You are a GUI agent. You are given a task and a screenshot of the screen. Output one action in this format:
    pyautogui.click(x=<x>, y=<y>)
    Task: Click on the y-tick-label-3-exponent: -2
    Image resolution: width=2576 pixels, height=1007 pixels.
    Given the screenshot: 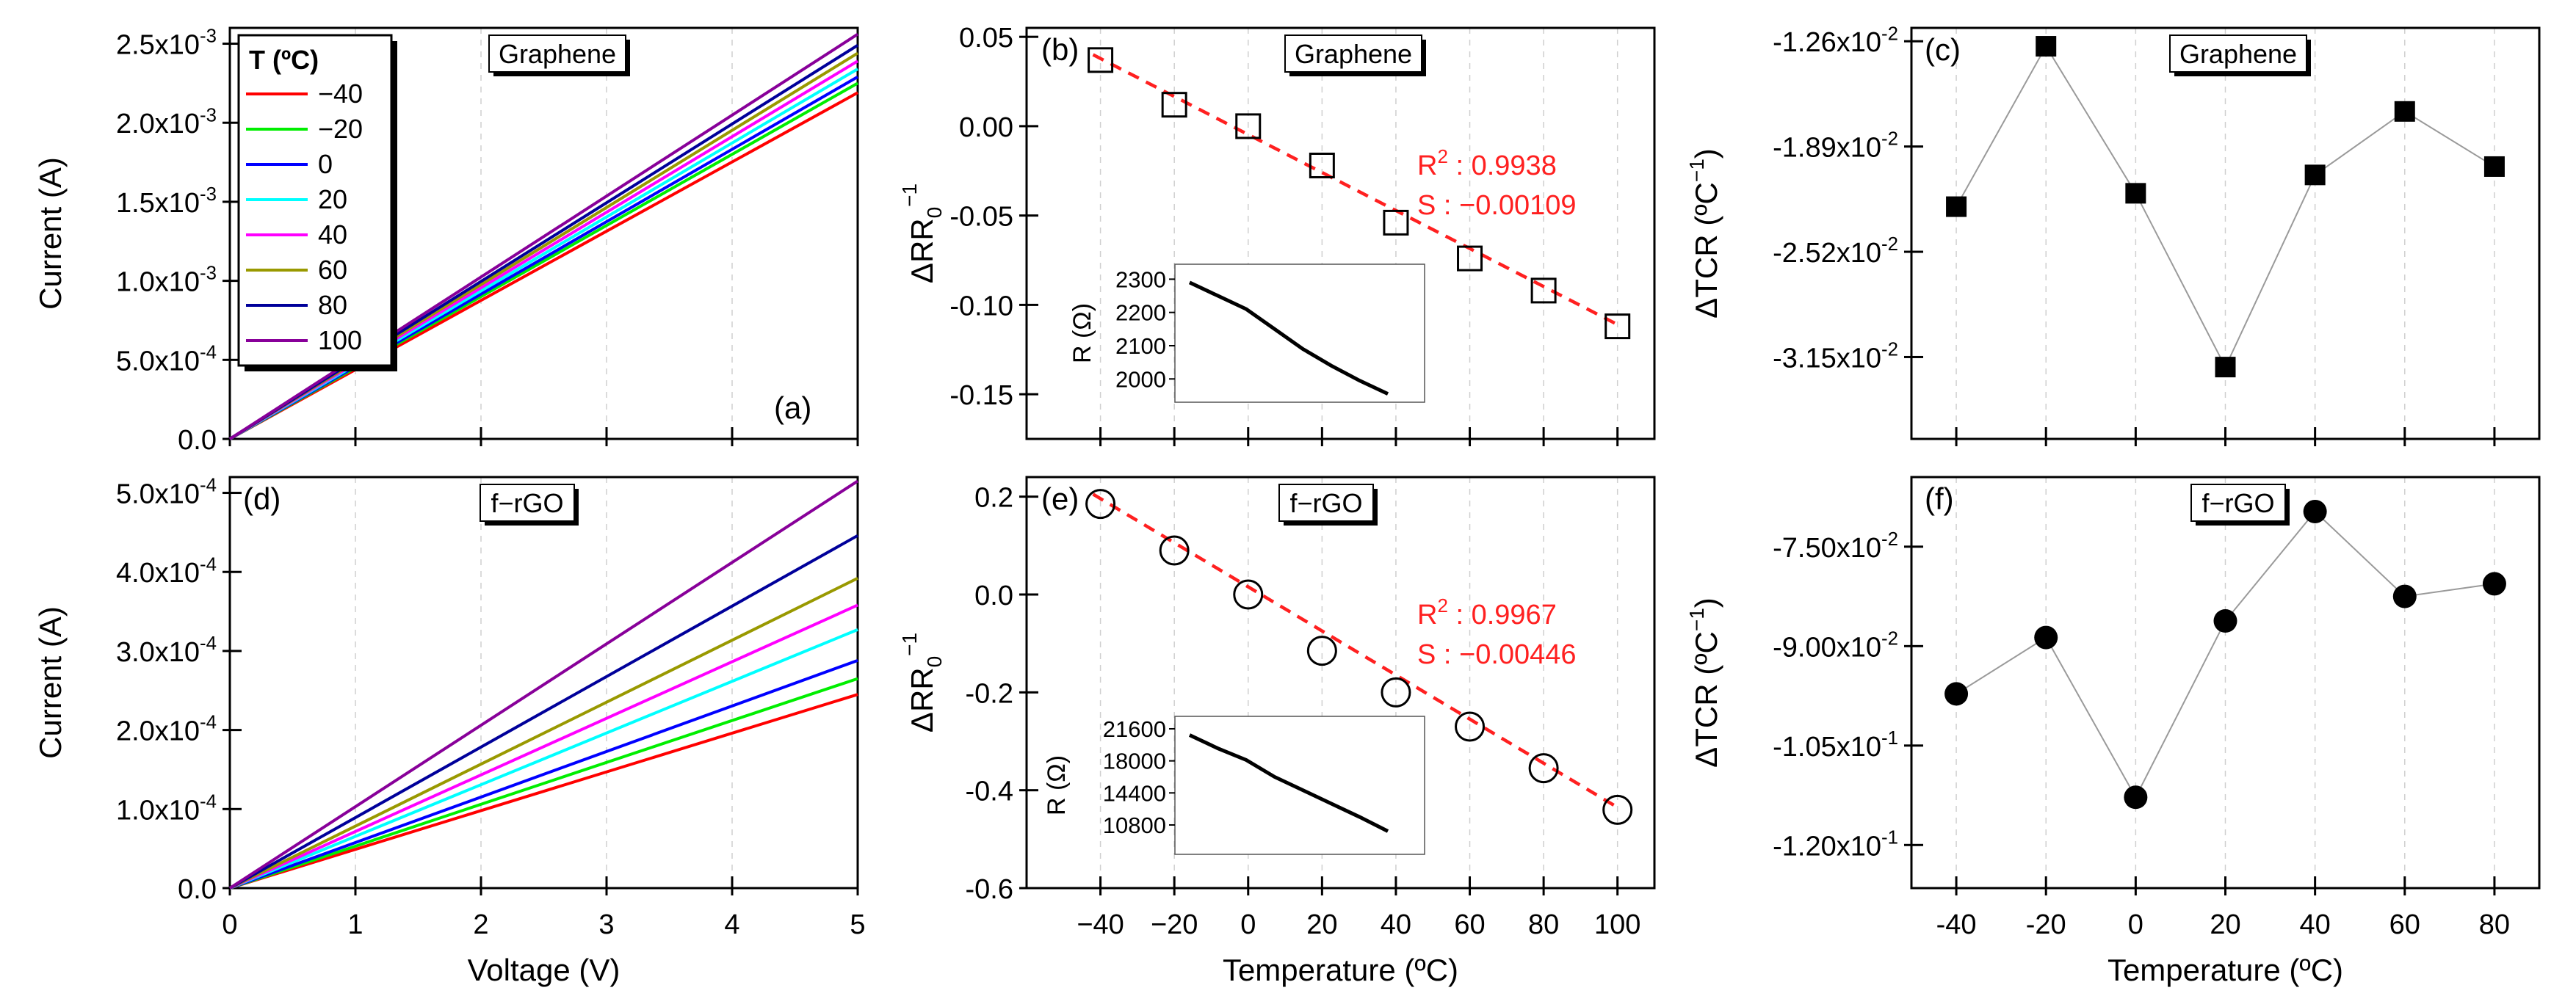 What is the action you would take?
    pyautogui.click(x=1889, y=349)
    